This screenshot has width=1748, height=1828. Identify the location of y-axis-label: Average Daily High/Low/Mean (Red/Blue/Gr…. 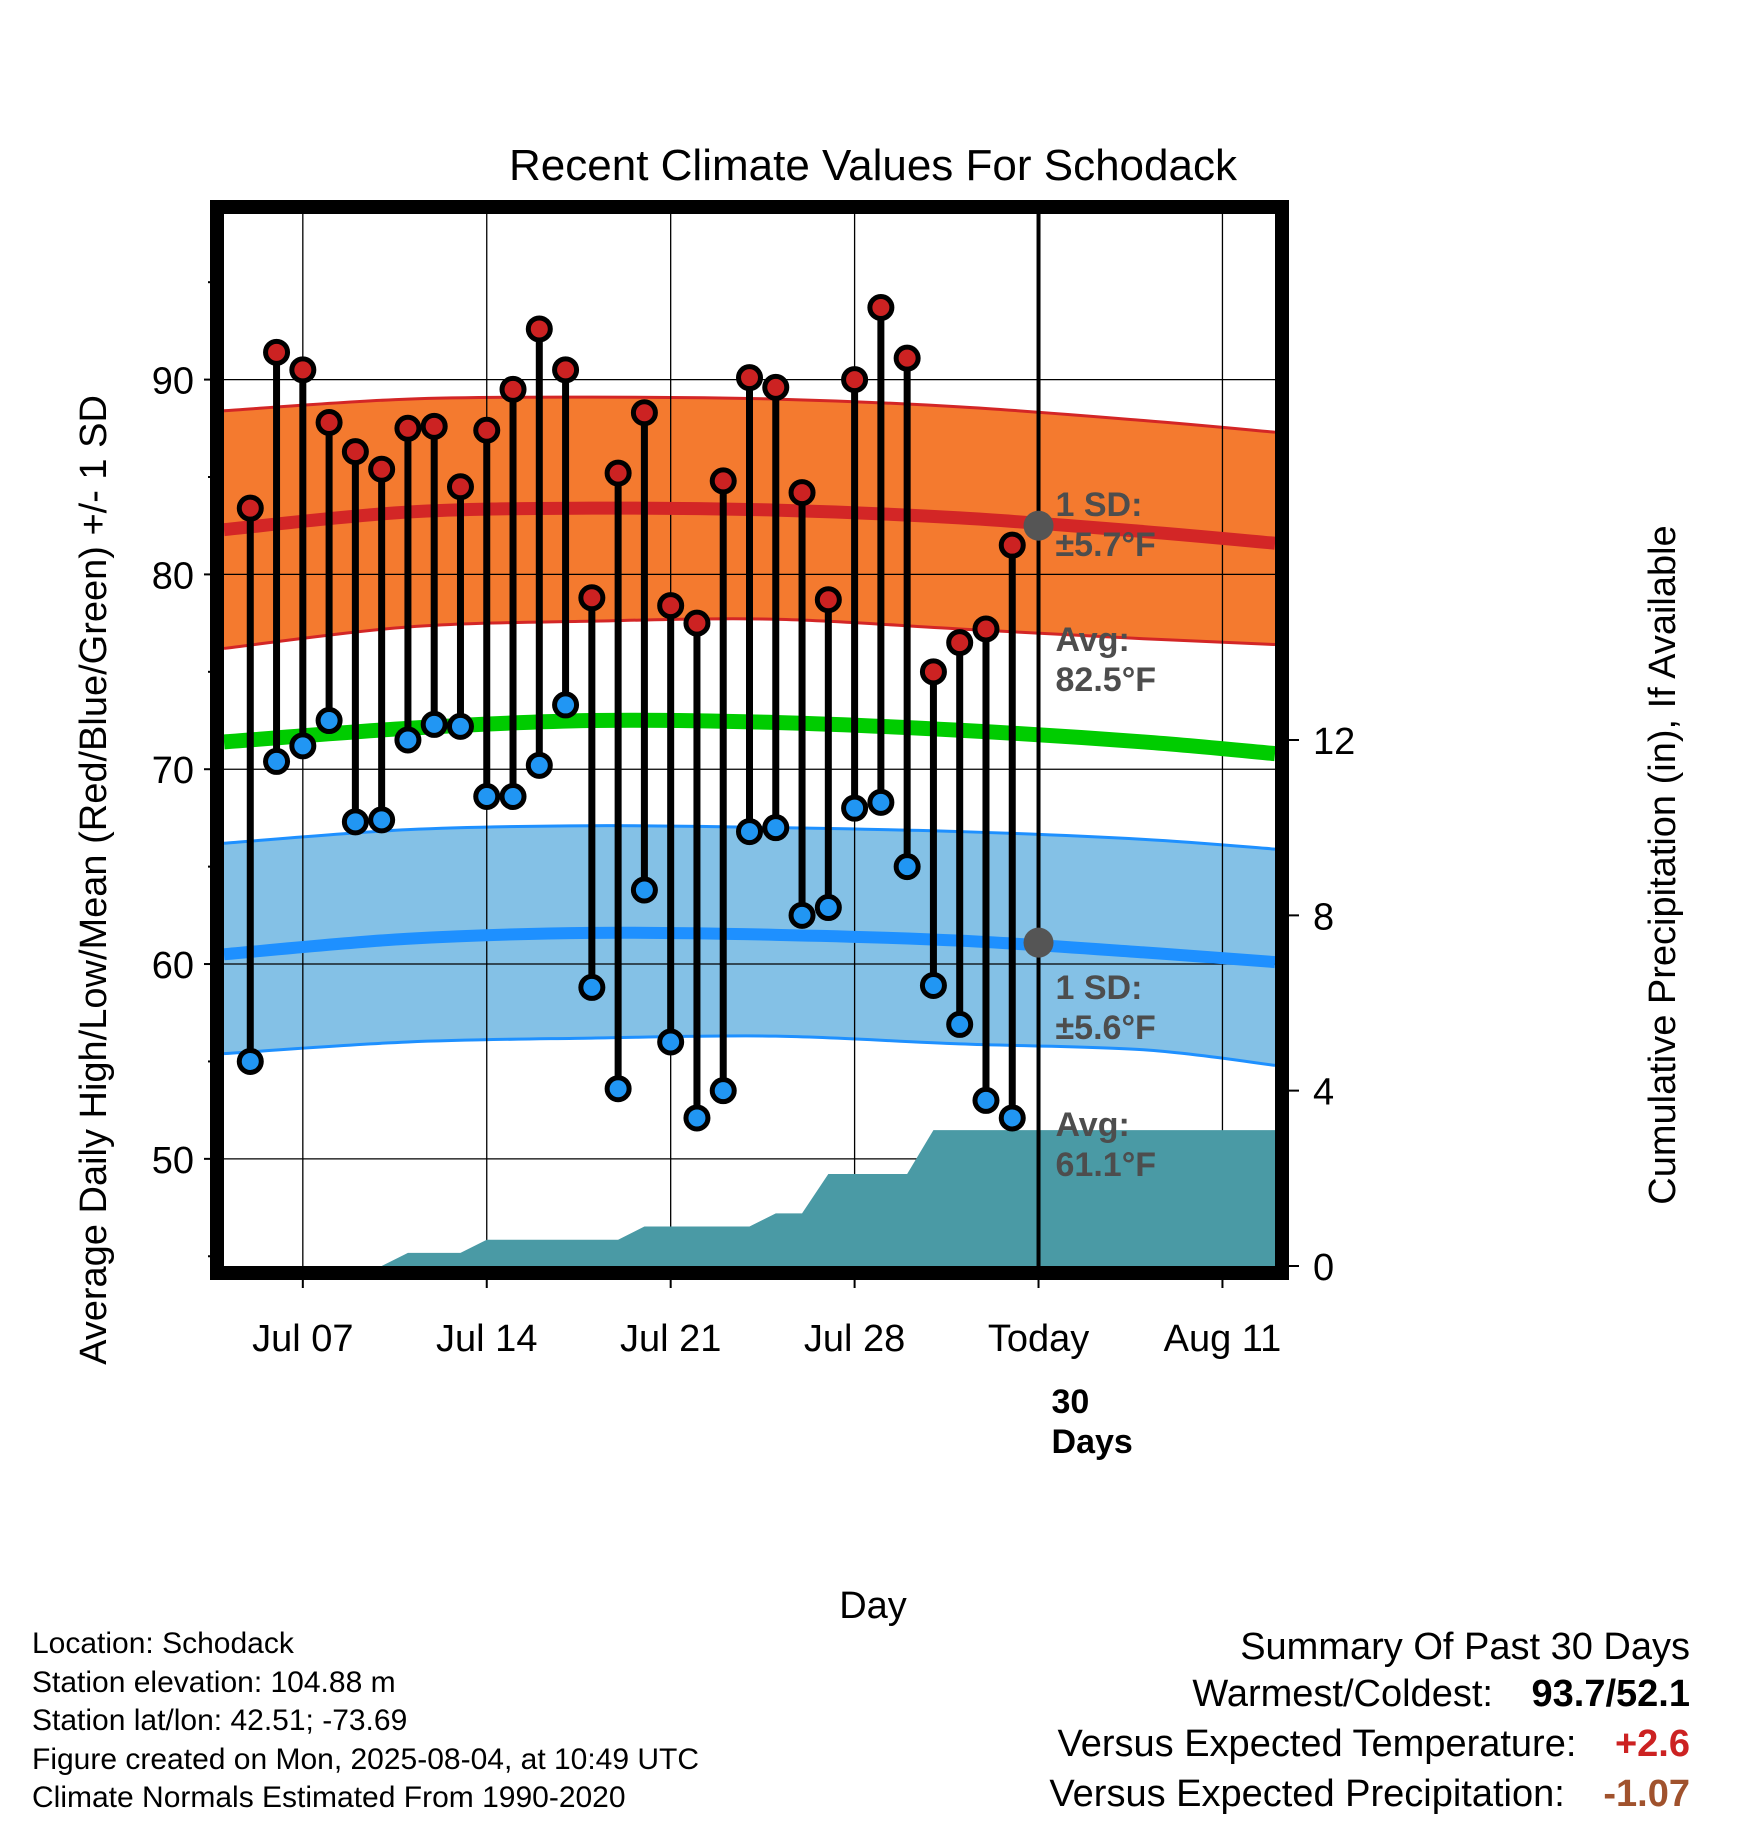
(94, 880).